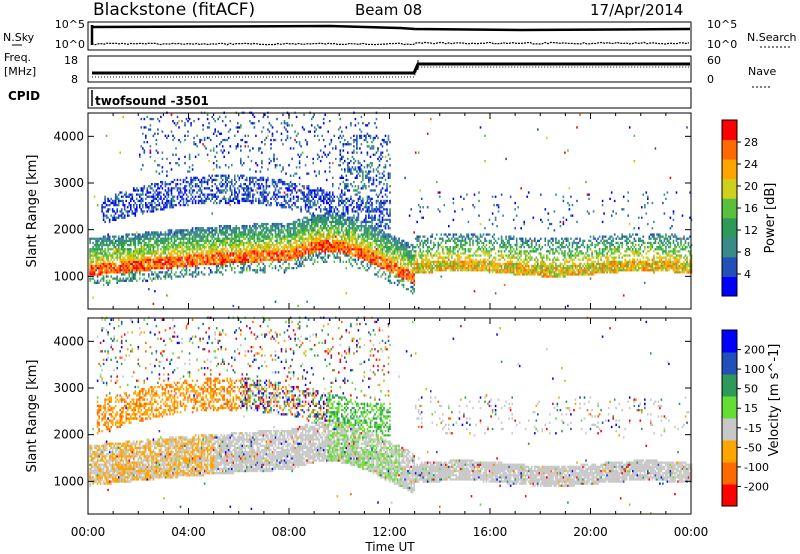  I want to click on freq-left-tick-bottom: 8, so click(74, 79).